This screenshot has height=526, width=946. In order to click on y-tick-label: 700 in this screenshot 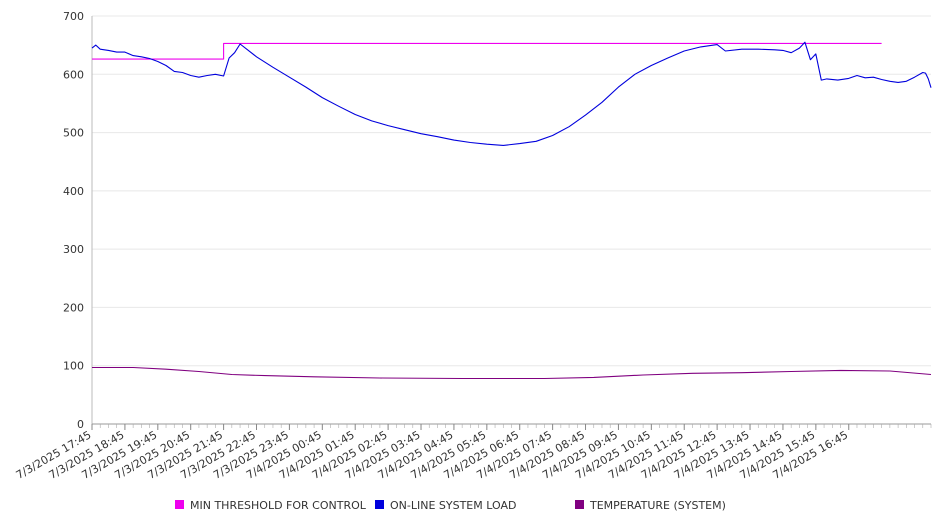, I will do `click(73, 16)`.